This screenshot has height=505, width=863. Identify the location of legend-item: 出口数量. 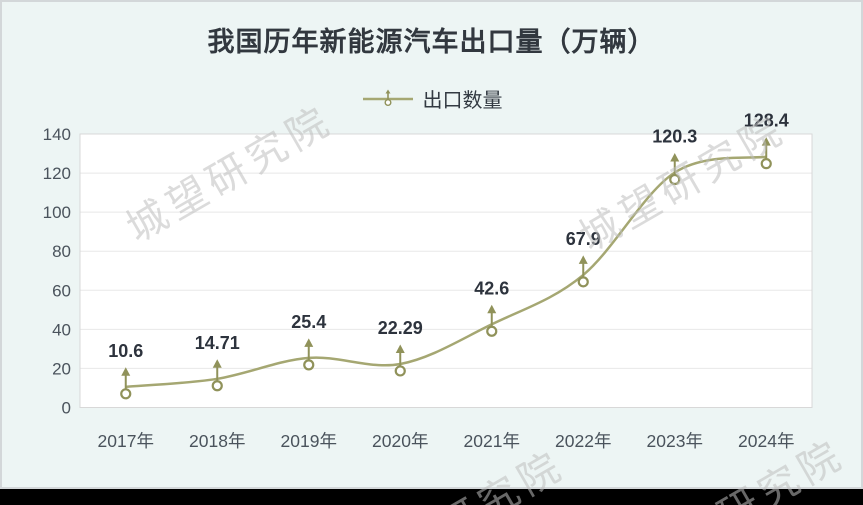
(432, 98).